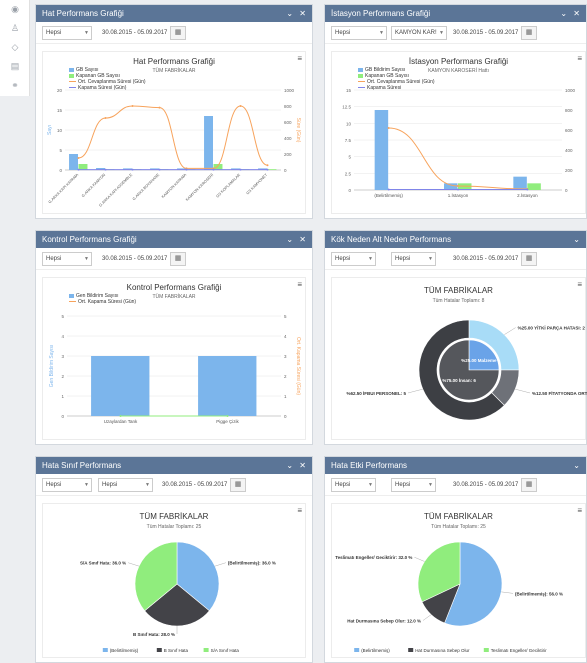 Image resolution: width=587 pixels, height=663 pixels. I want to click on inner-slice-label: %75.00 İnsan: 6, so click(459, 380).